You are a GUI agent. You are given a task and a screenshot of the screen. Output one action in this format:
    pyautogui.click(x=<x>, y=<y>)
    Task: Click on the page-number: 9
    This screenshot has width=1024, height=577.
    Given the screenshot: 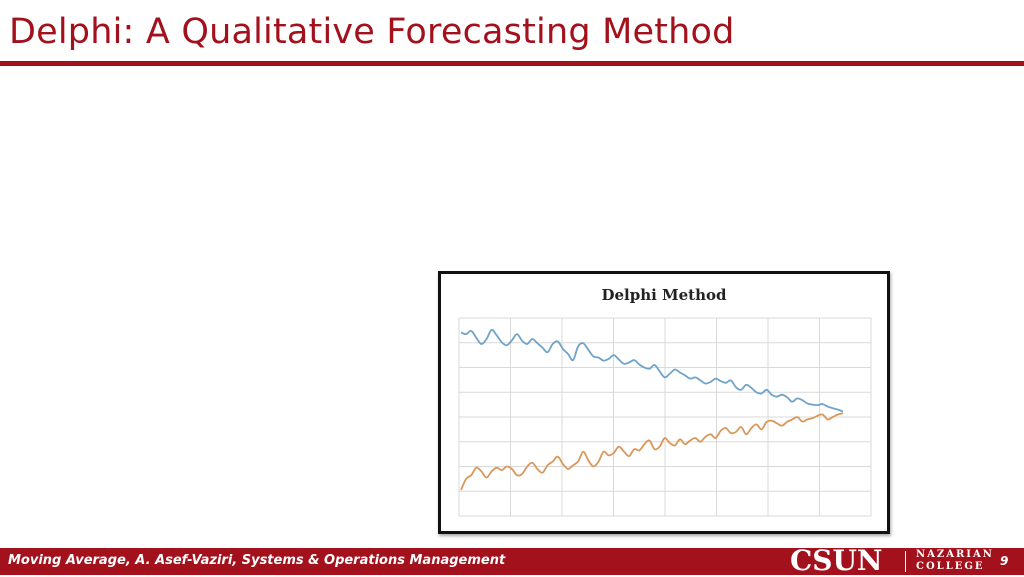 What is the action you would take?
    pyautogui.click(x=1004, y=561)
    